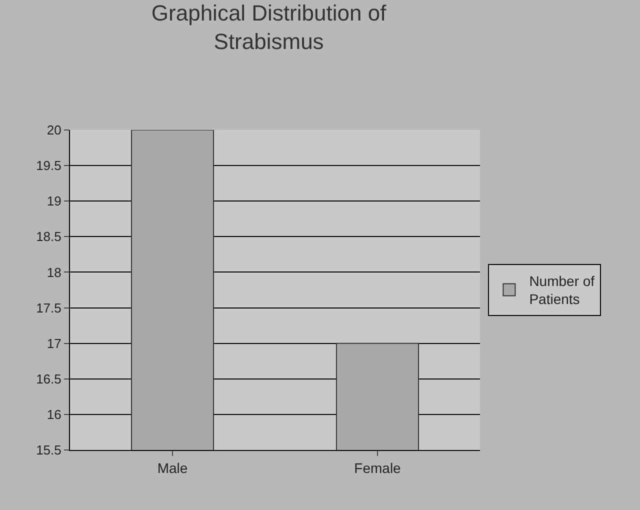  I want to click on y-tick-label: 17.5, so click(49, 308).